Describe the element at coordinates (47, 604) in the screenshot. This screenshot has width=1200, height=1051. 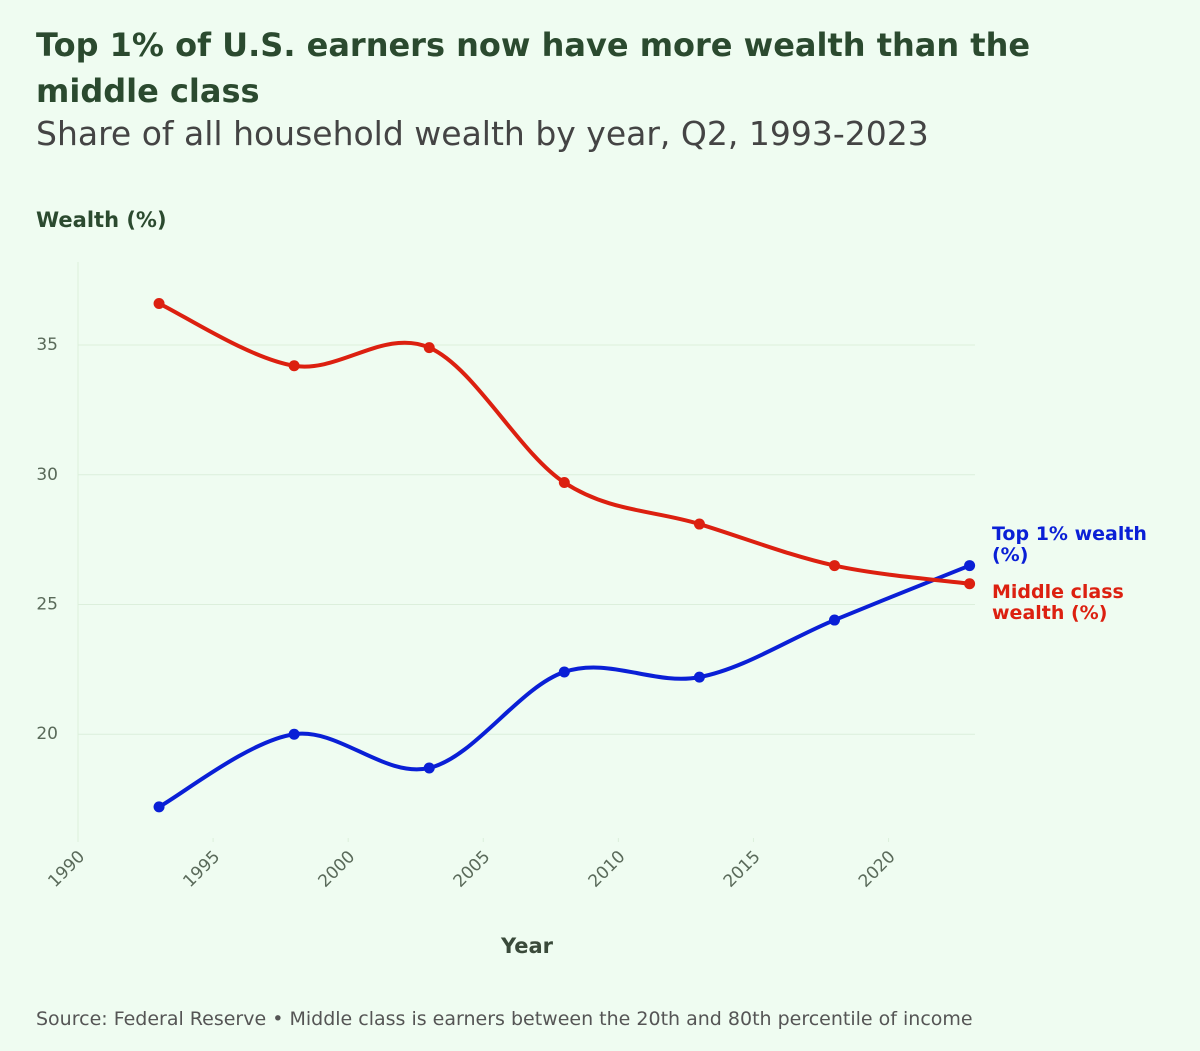
I see `y-tick-label: 25` at that location.